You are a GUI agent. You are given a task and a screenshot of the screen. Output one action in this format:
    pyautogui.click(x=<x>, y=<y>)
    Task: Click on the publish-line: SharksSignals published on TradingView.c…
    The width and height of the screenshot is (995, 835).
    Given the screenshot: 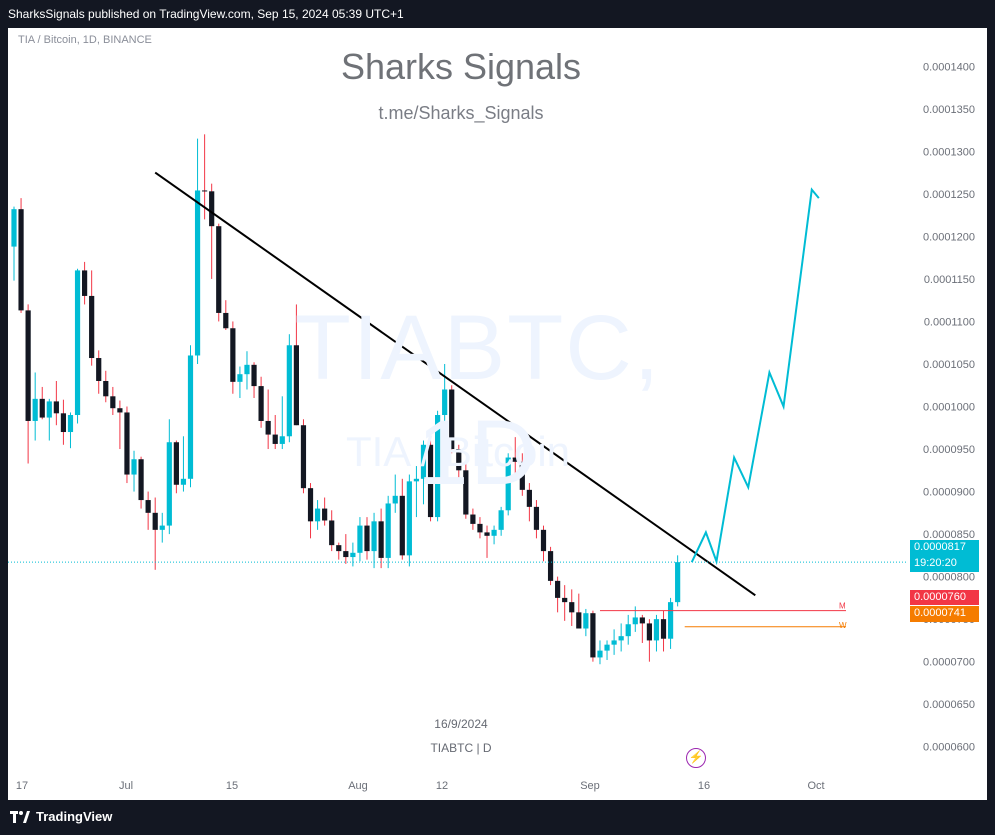 What is the action you would take?
    pyautogui.click(x=206, y=14)
    